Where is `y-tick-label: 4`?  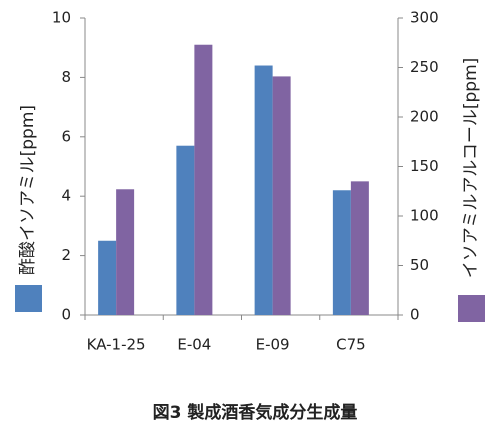
y-tick-label: 4 is located at coordinates (66, 196).